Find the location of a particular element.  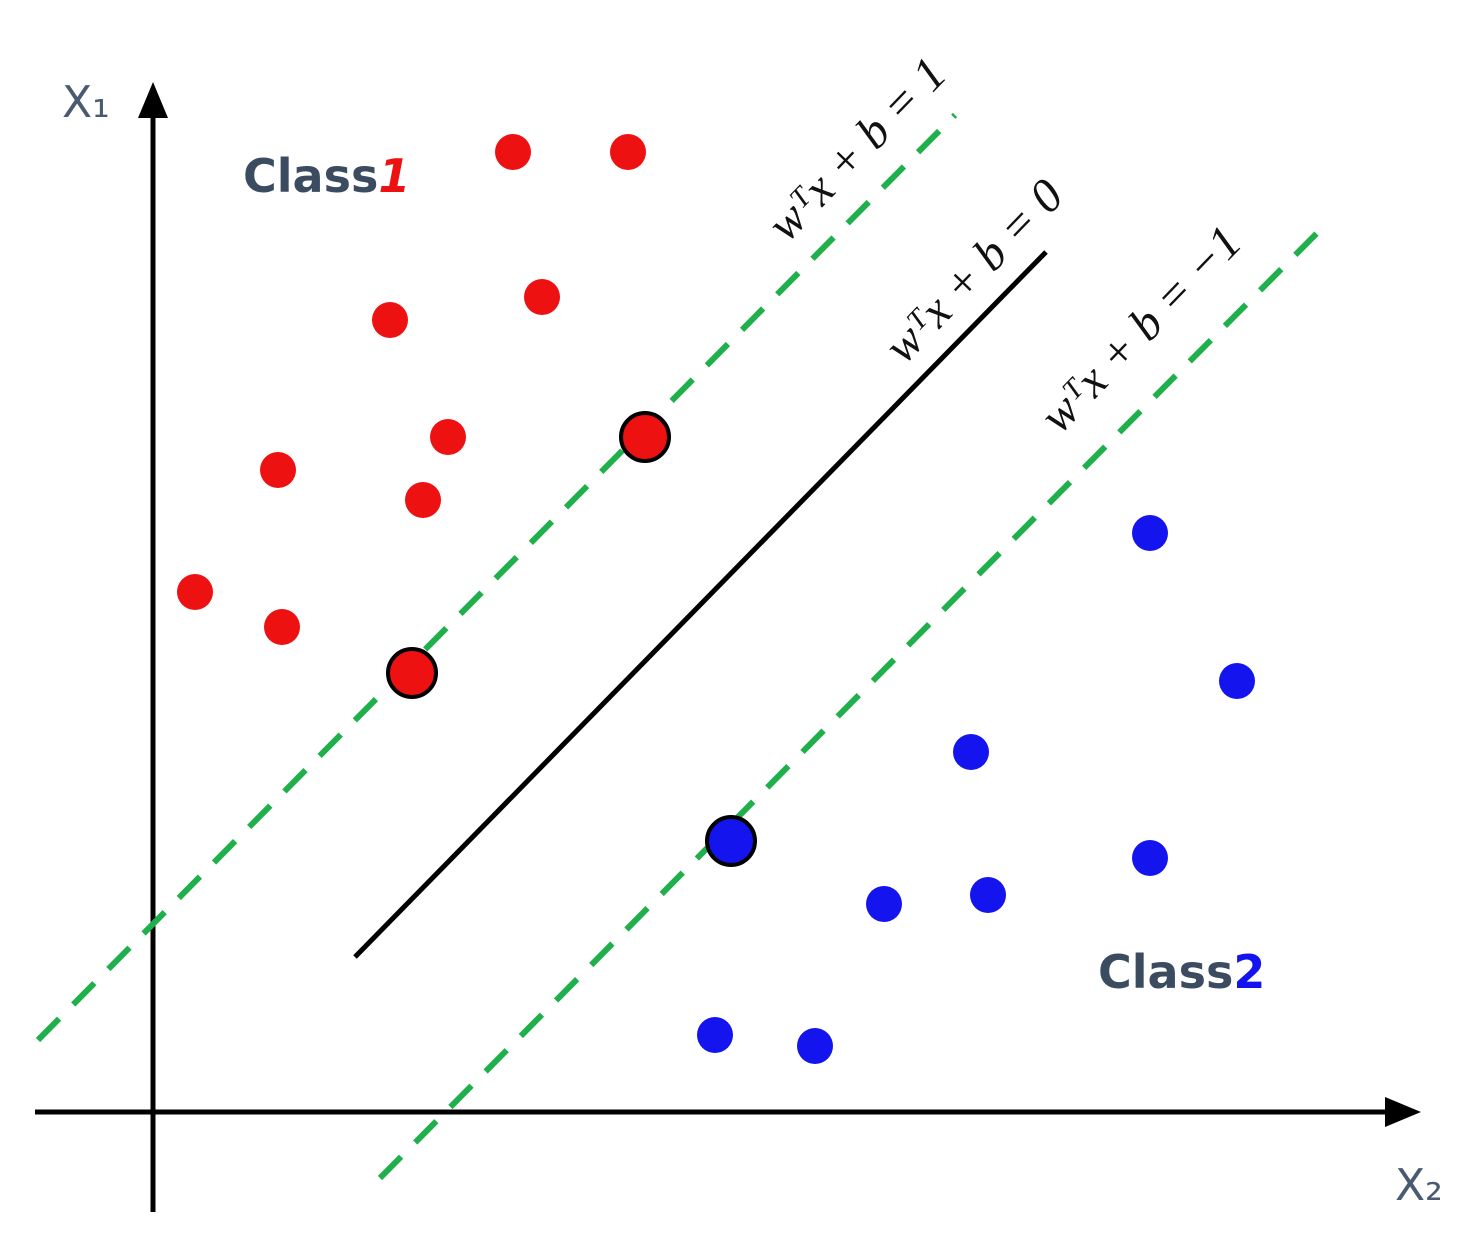

equation: wᵀx + b = 1 is located at coordinates (857, 149).